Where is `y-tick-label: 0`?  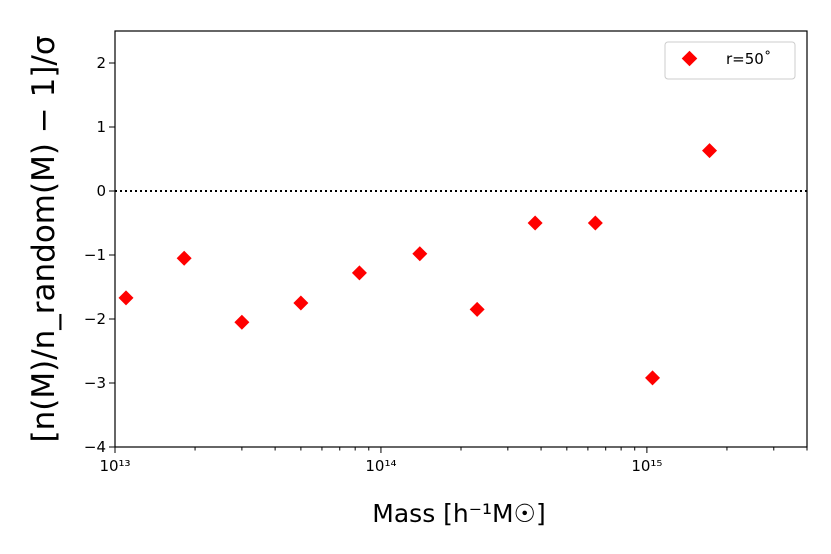 y-tick-label: 0 is located at coordinates (101, 191).